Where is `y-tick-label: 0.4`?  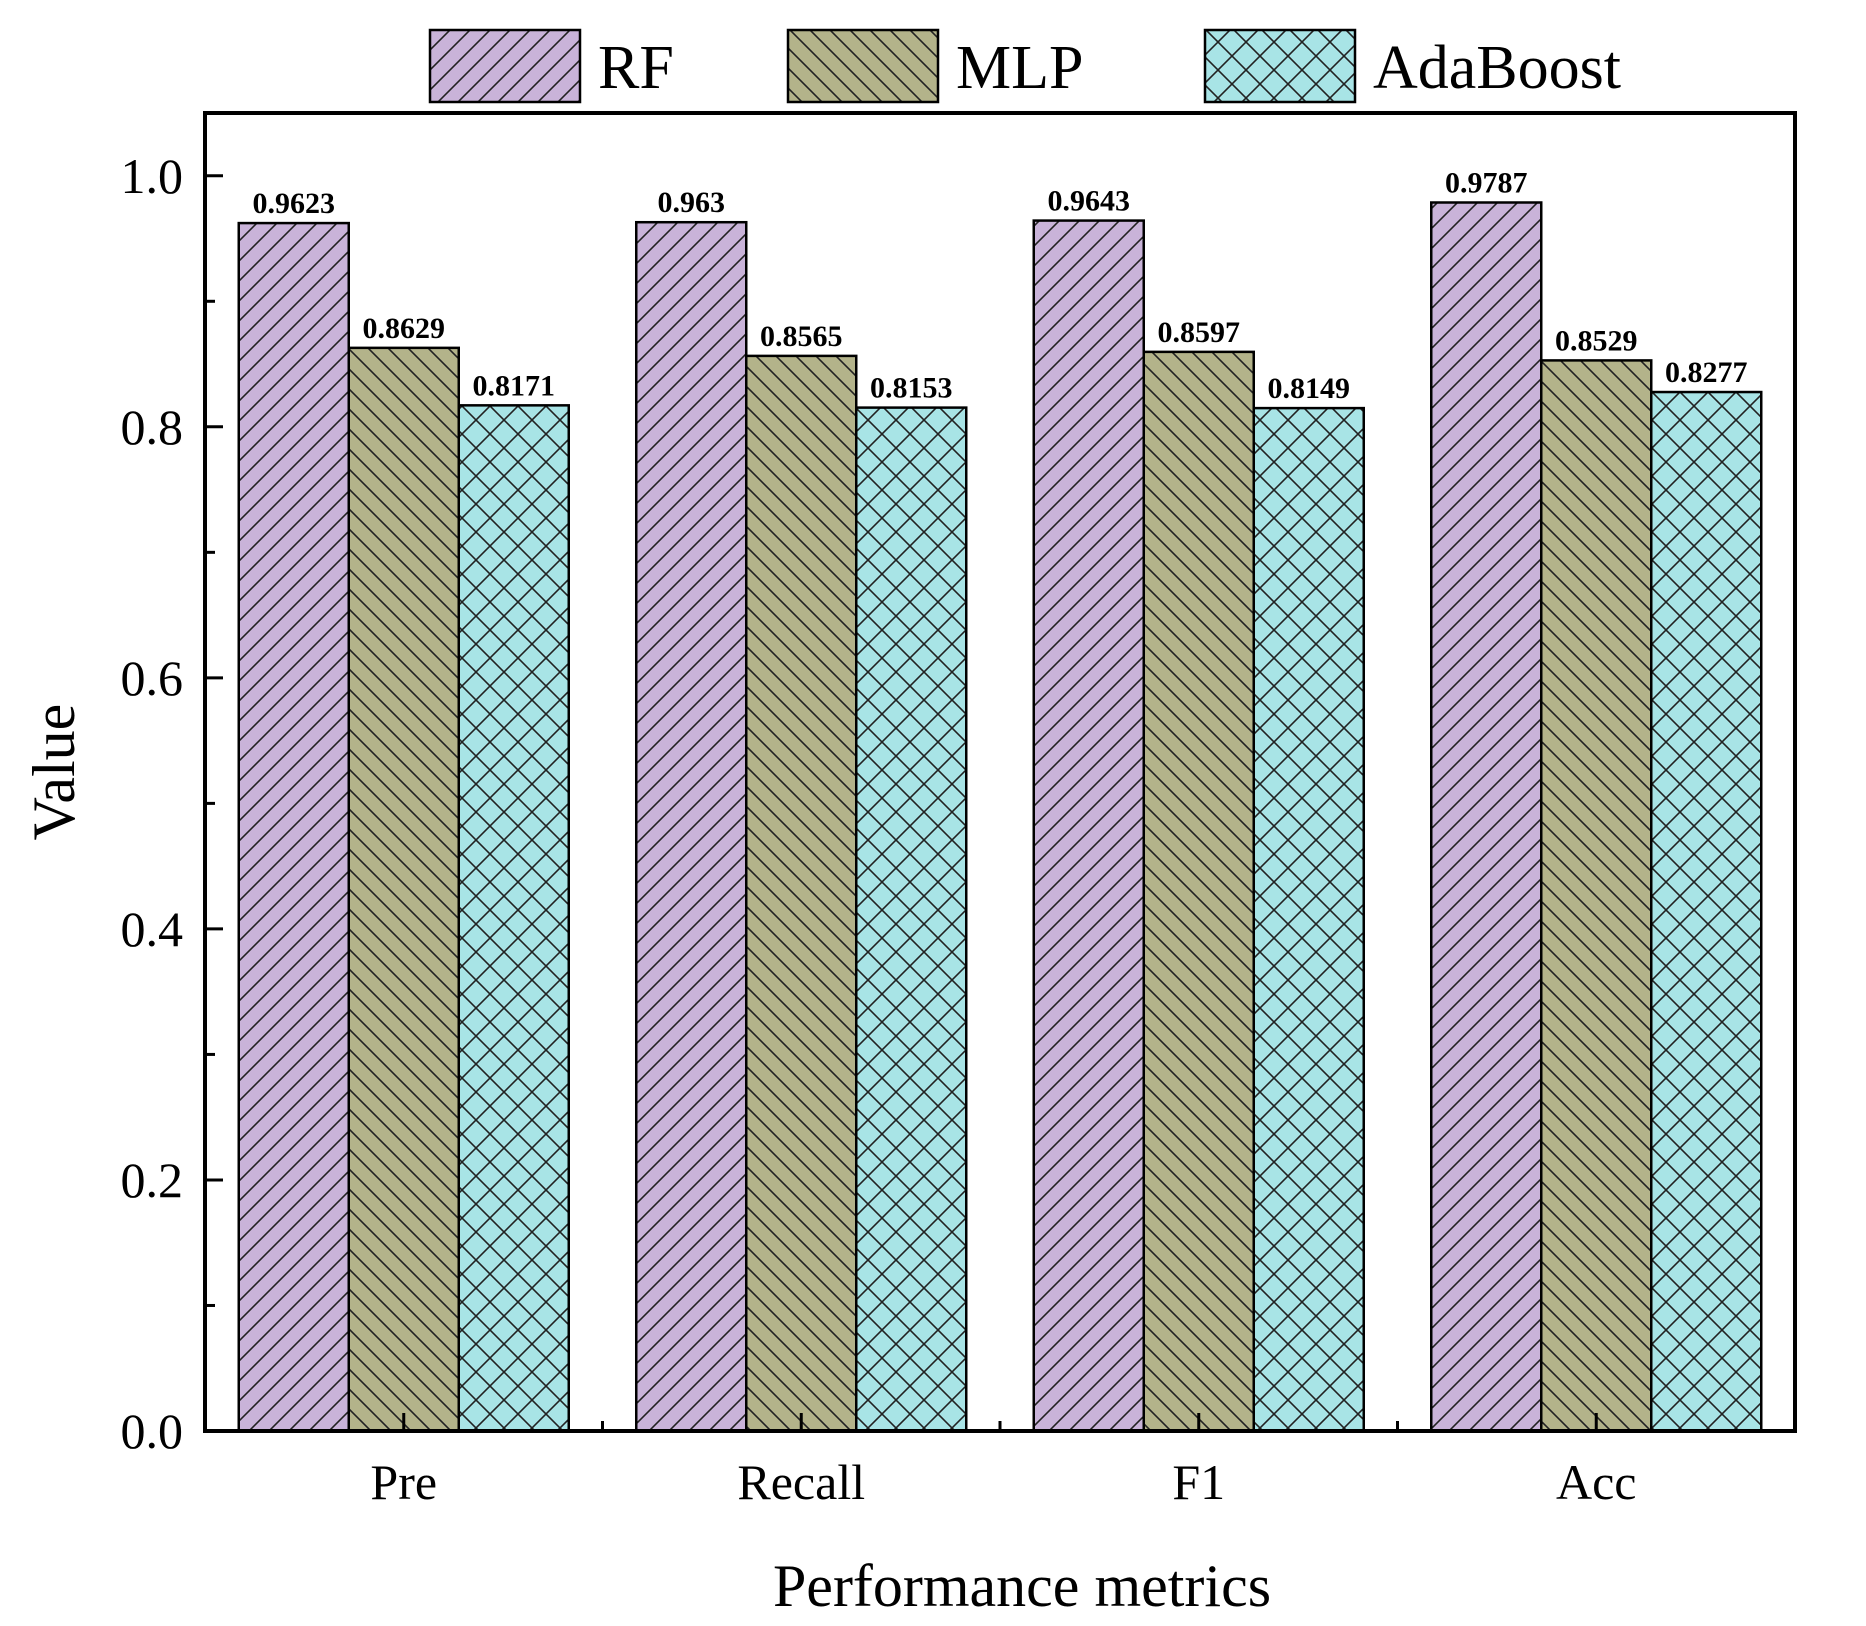
y-tick-label: 0.4 is located at coordinates (152, 929).